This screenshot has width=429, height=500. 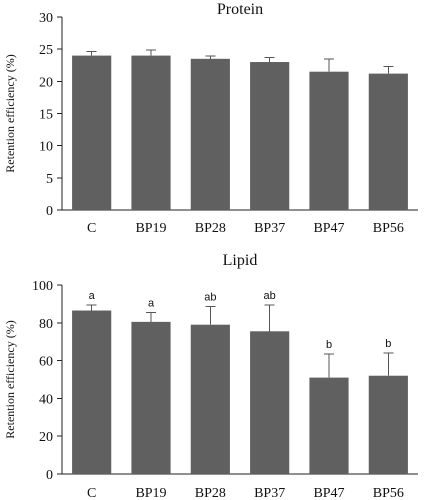 I want to click on y-tick-label: 25, so click(x=46, y=50).